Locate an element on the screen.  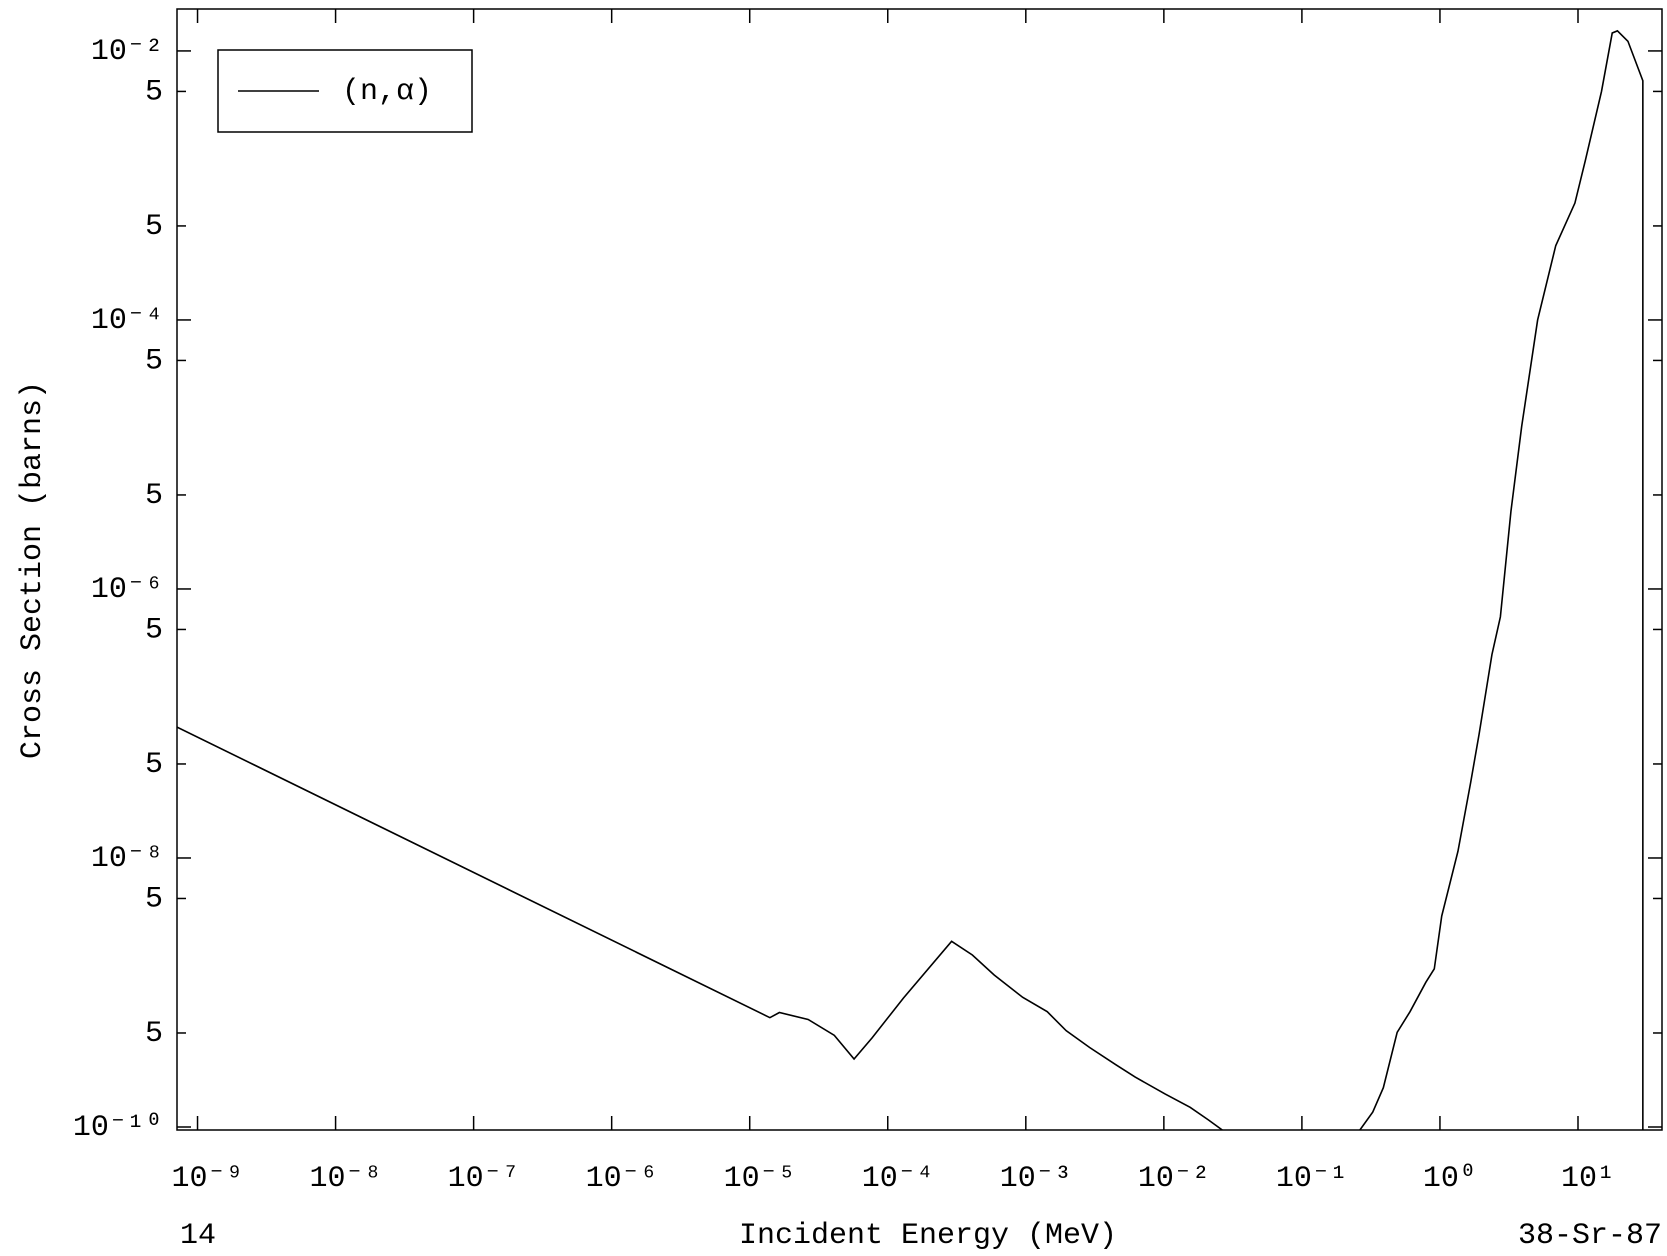
footer-right: 38-Sr-87 is located at coordinates (1590, 1236).